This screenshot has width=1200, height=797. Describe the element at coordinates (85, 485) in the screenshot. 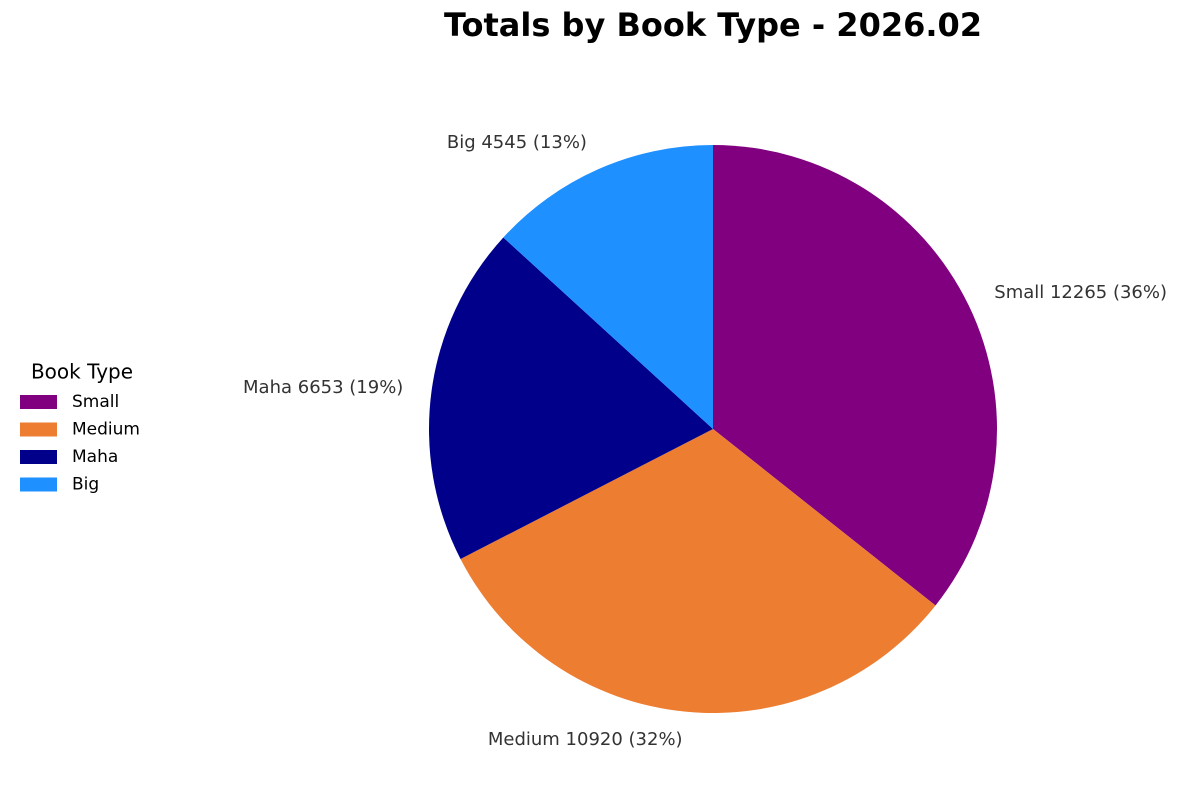

I see `legend-label: Big` at that location.